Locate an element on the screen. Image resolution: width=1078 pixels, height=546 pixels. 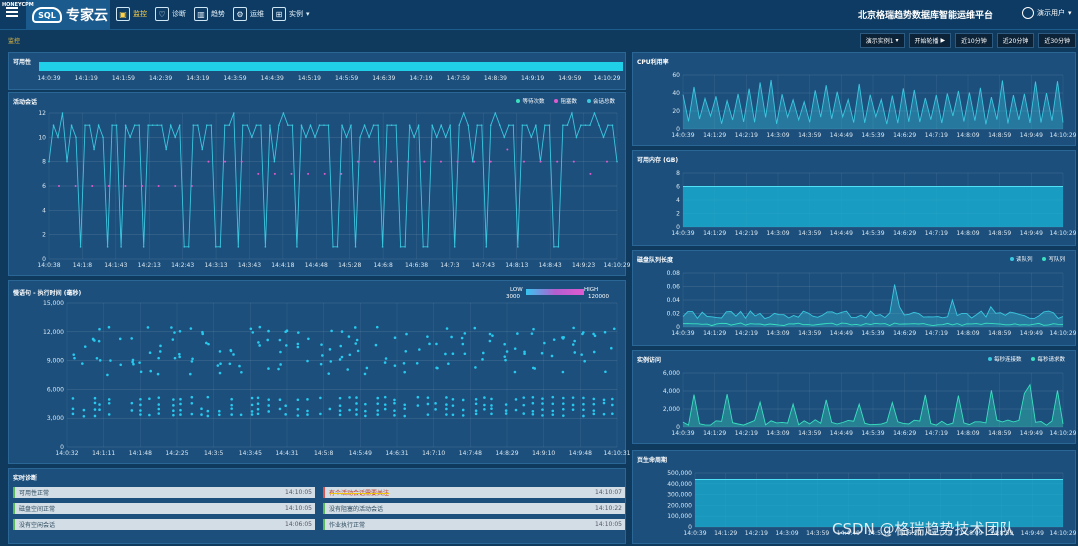
range-20-button: 近20分钟 is located at coordinates (1015, 40).